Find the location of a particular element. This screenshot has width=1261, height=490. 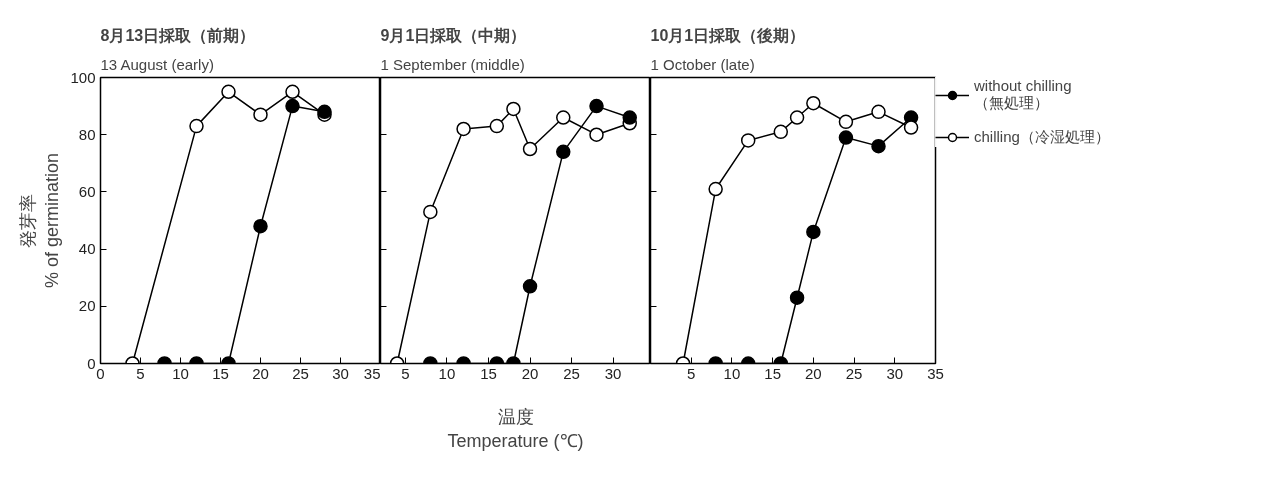

chart-title: 10月1日採取（後期） is located at coordinates (728, 35).